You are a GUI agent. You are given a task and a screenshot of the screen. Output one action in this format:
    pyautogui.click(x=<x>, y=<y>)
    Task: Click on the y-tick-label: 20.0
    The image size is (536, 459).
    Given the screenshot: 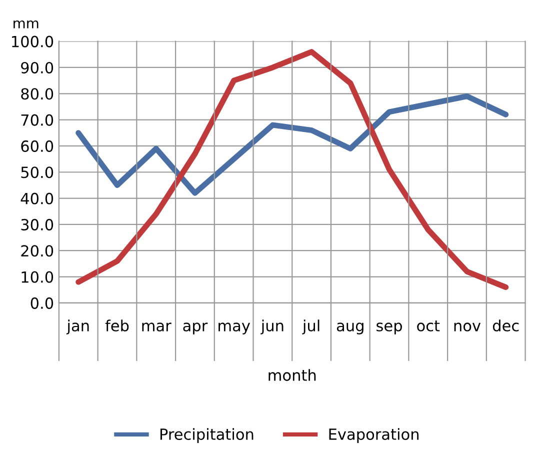 What is the action you would take?
    pyautogui.click(x=37, y=251)
    